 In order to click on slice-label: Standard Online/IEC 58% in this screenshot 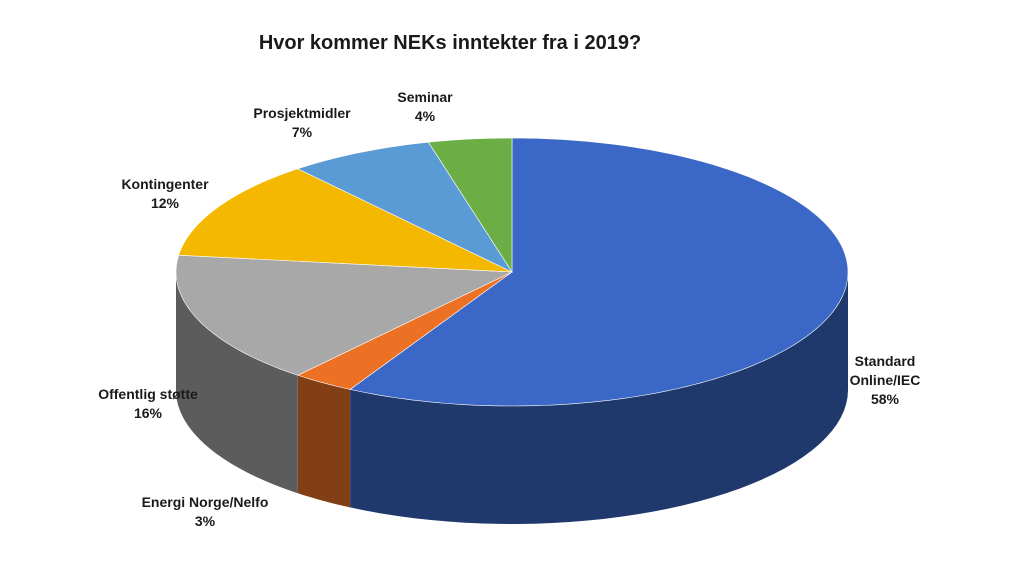, I will do `click(885, 380)`.